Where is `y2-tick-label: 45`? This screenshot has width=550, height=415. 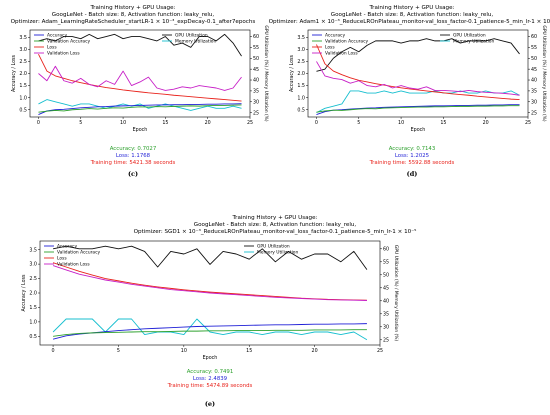 y2-tick-label: 45 is located at coordinates (256, 70).